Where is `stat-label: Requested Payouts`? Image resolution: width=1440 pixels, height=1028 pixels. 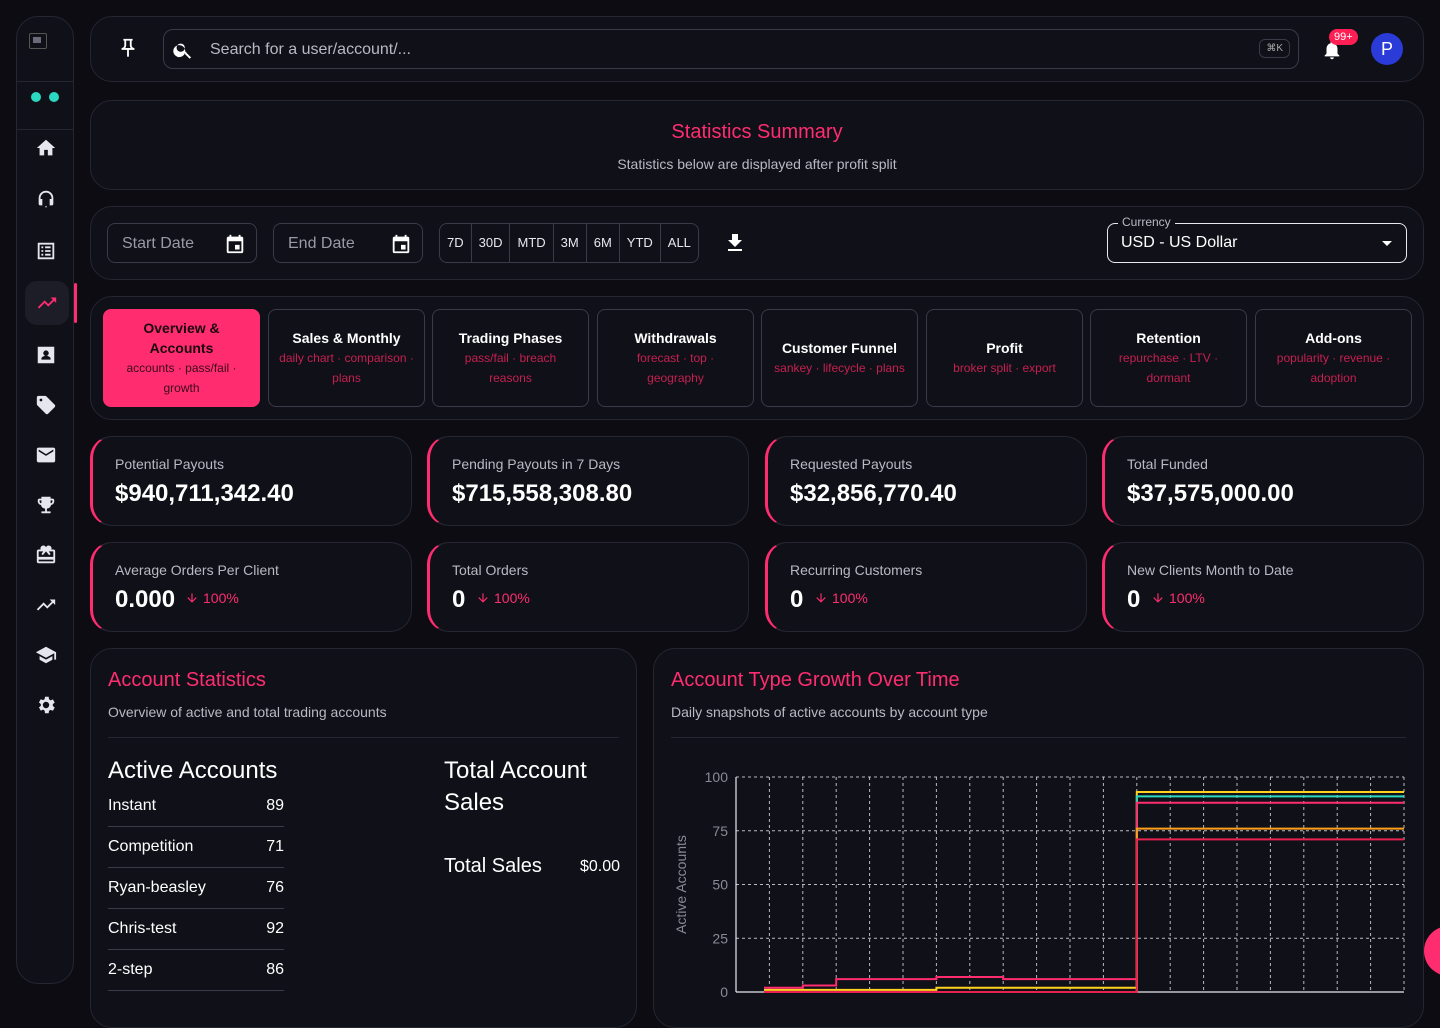
stat-label: Requested Payouts is located at coordinates (851, 464).